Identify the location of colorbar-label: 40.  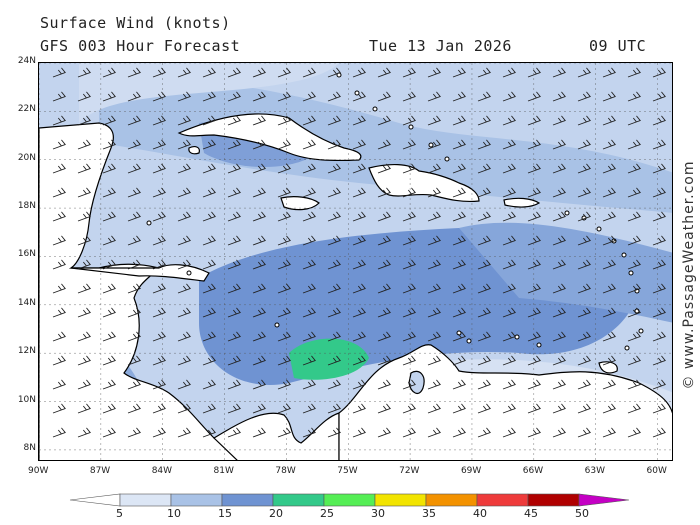
(480, 513).